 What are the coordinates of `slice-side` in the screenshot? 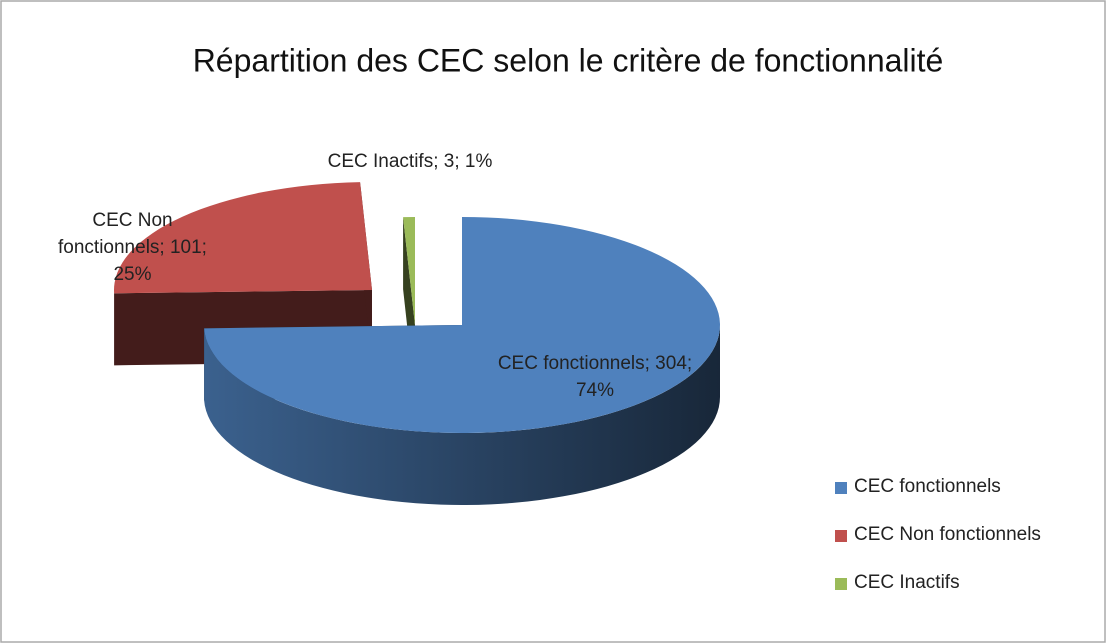 It's located at (462, 415).